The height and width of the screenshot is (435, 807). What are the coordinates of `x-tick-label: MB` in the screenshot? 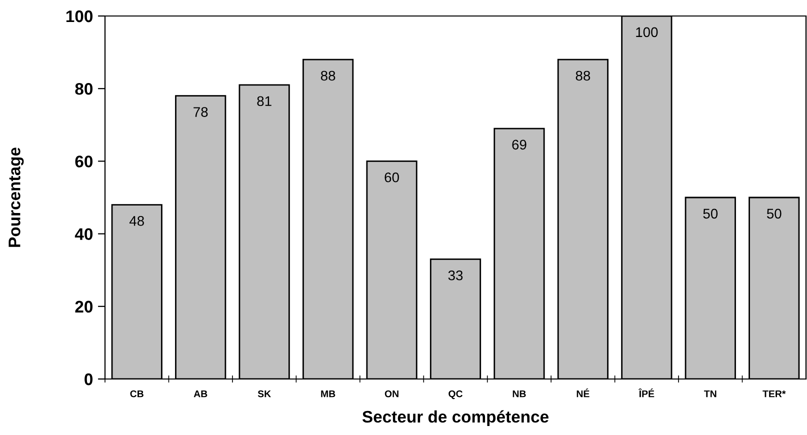 It's located at (328, 394).